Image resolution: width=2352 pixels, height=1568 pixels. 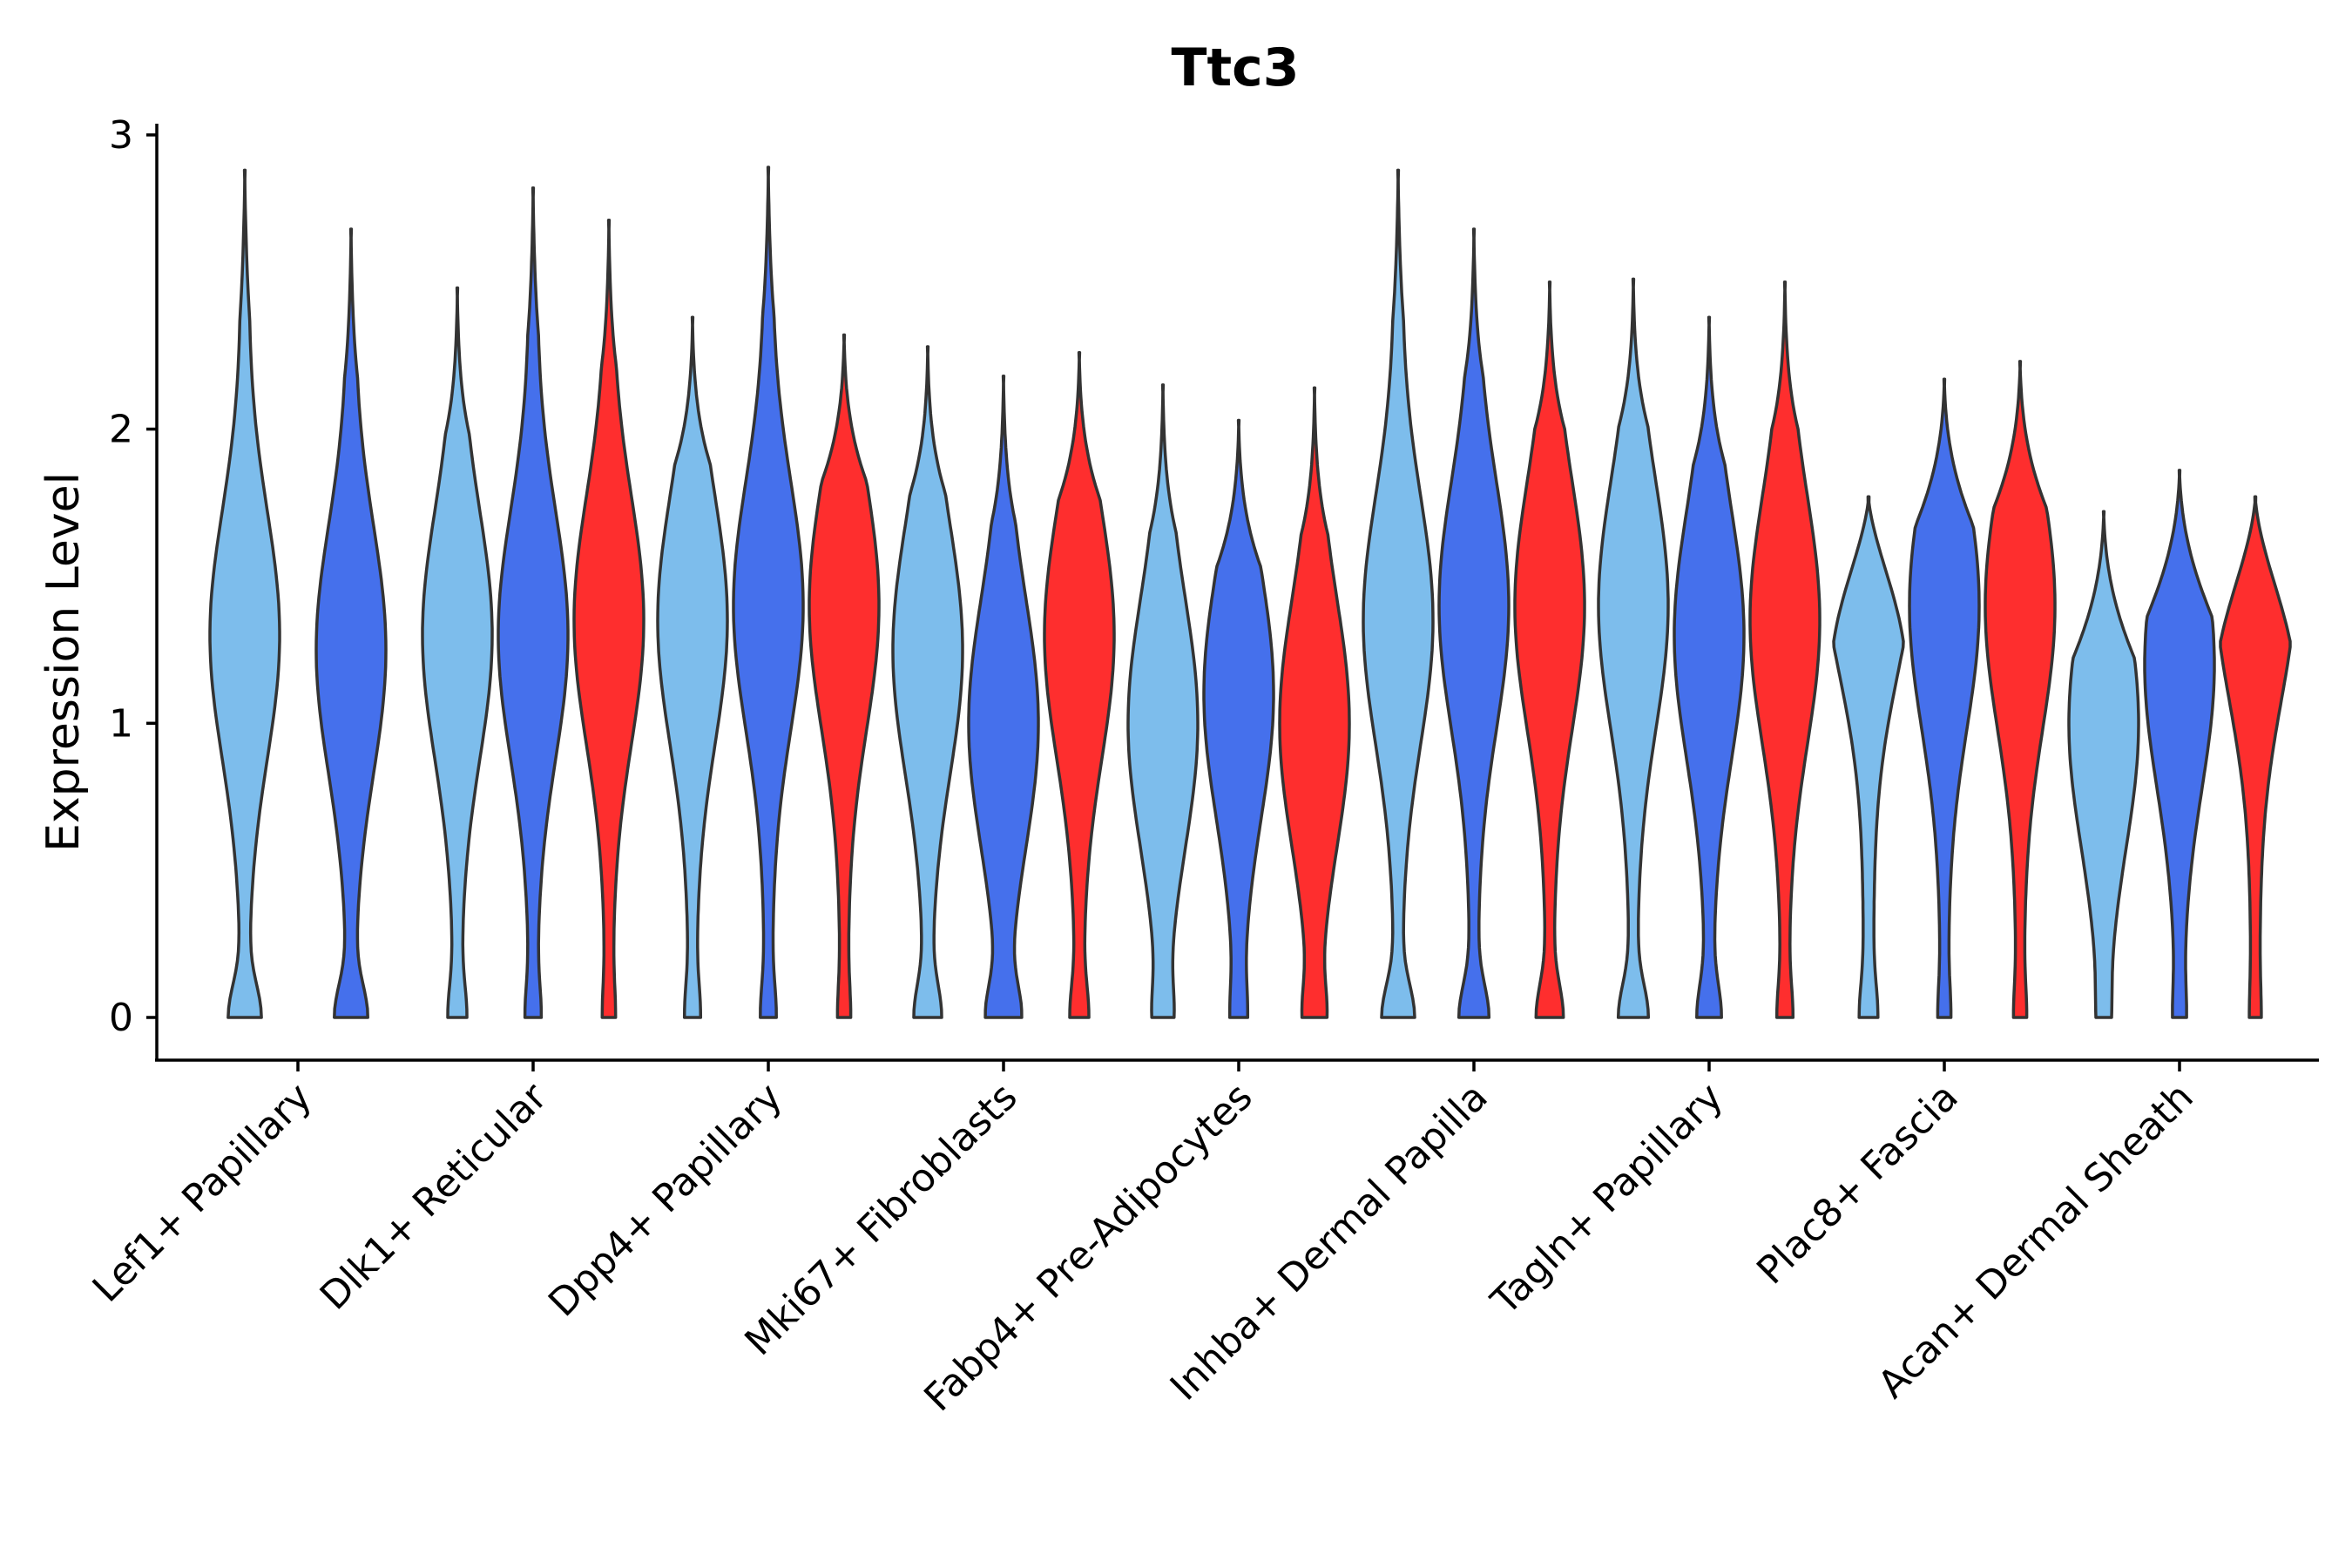 What do you see at coordinates (64, 662) in the screenshot?
I see `y-axis-label: Expression Level` at bounding box center [64, 662].